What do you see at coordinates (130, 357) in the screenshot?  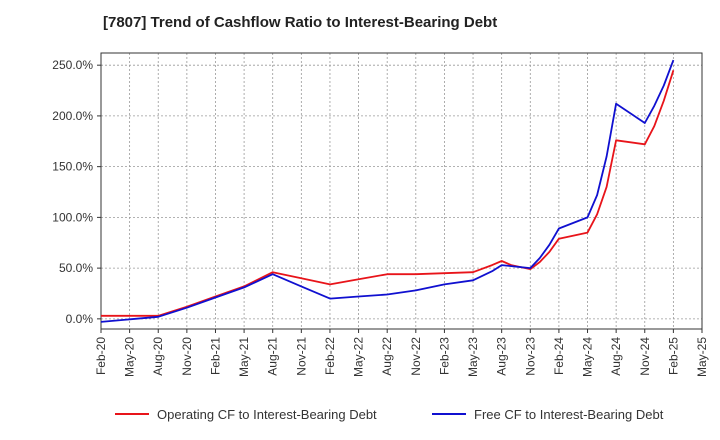 I see `x-tick-label: May-20` at bounding box center [130, 357].